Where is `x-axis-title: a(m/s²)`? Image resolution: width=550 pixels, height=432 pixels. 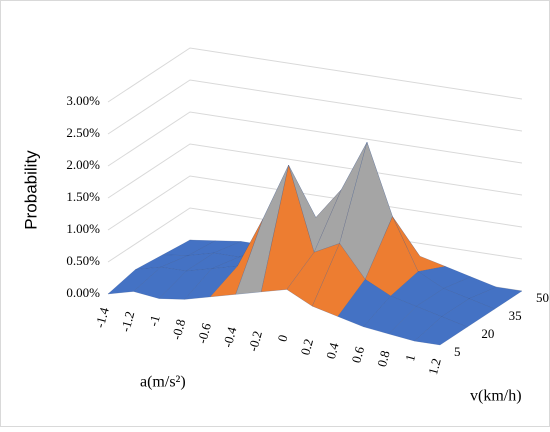
x-axis-title: a(m/s²) is located at coordinates (163, 382).